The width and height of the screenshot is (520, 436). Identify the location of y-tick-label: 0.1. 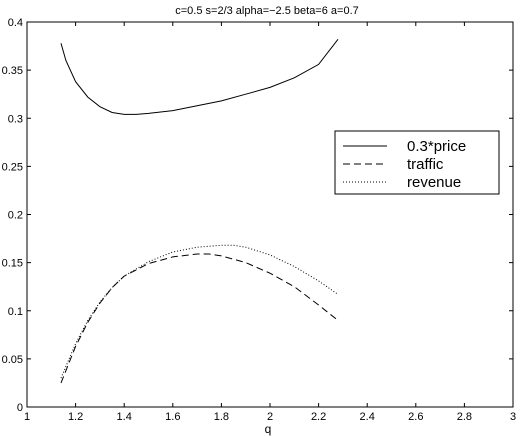
(15, 312).